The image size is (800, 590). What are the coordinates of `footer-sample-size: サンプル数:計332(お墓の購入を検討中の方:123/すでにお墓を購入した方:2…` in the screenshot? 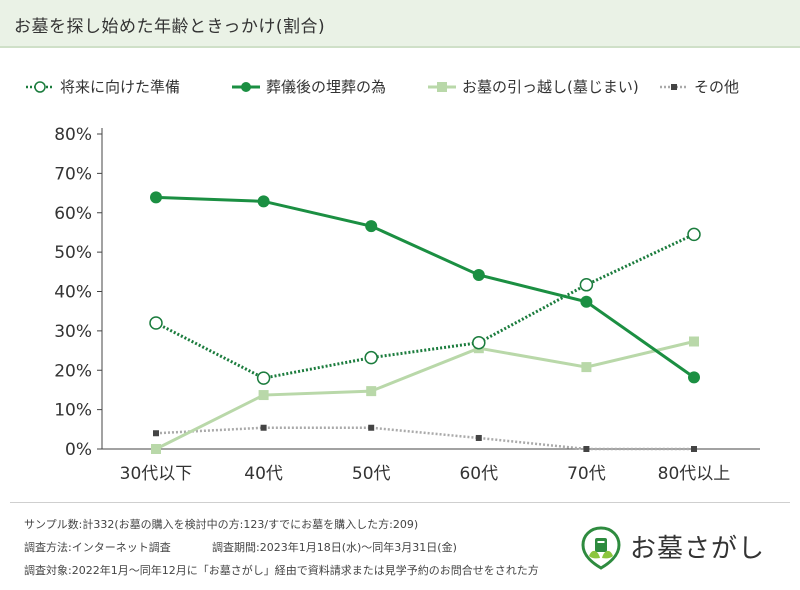 It's located at (221, 524).